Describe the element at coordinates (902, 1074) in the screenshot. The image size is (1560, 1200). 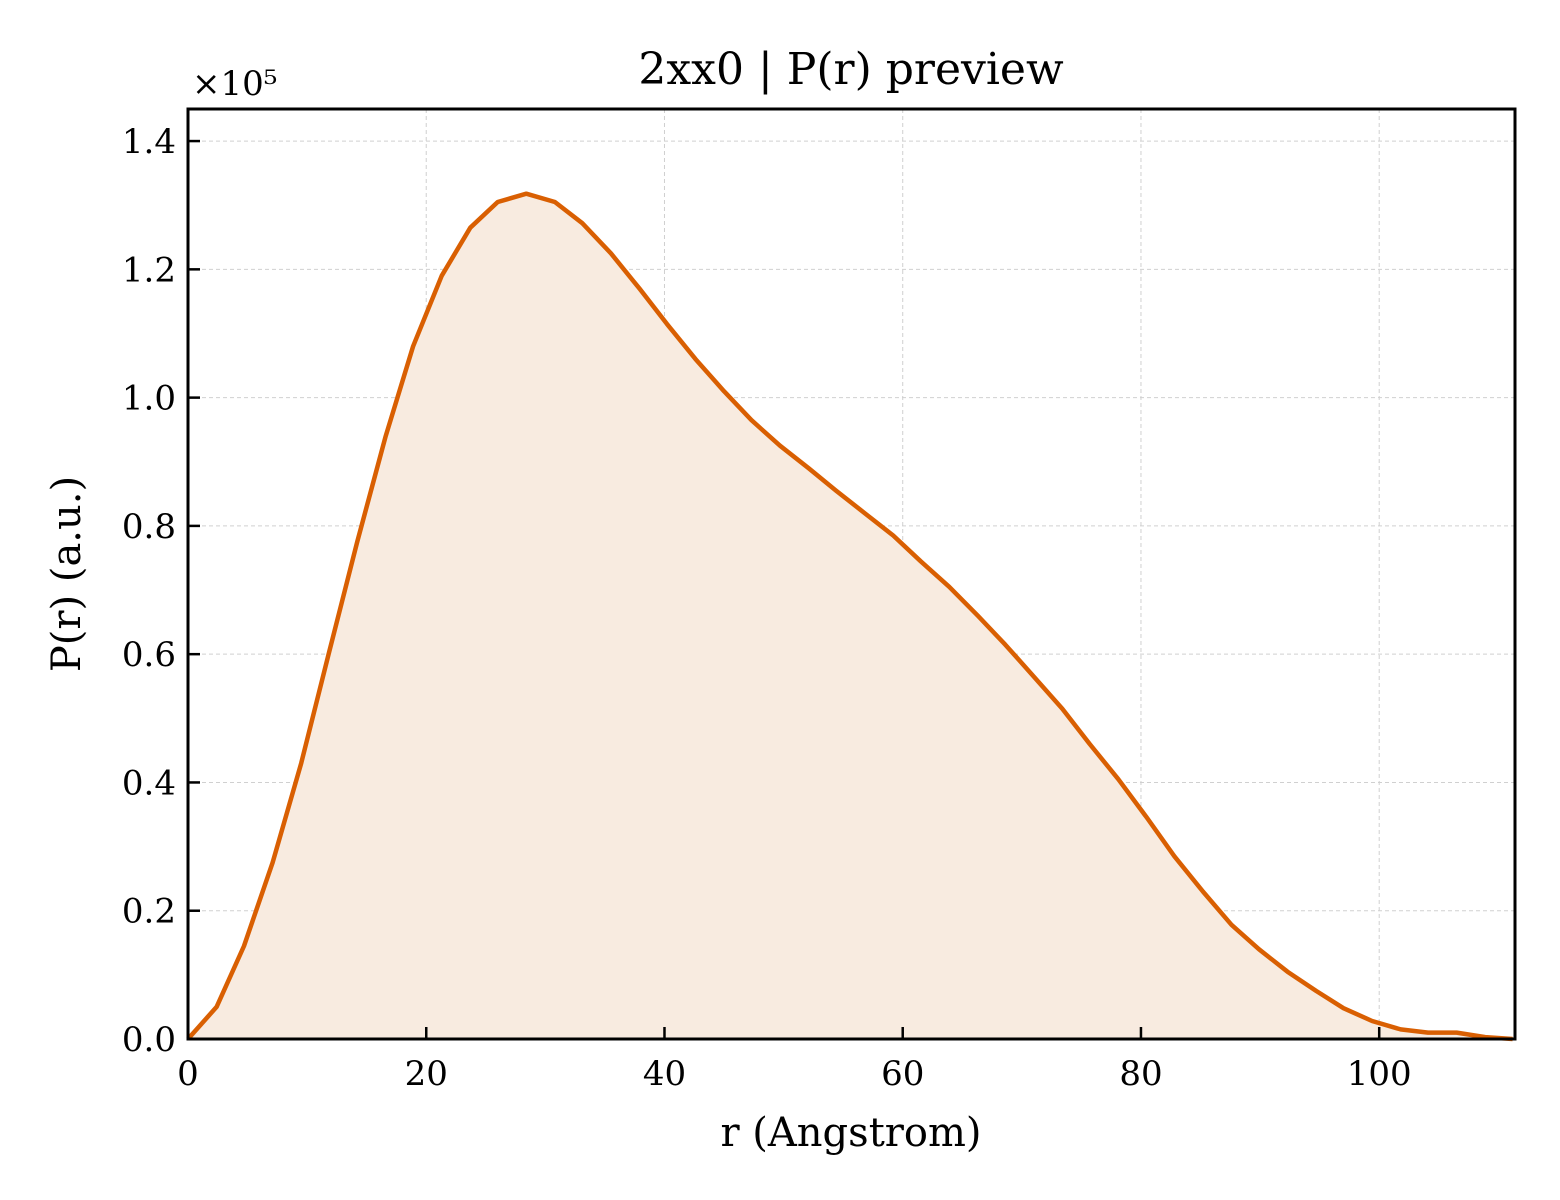
I see `x-tick-label: 60` at that location.